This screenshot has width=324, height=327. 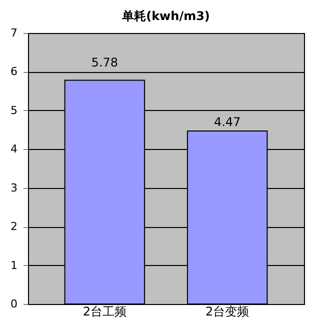 I want to click on data-label: 5.78, so click(x=104, y=63).